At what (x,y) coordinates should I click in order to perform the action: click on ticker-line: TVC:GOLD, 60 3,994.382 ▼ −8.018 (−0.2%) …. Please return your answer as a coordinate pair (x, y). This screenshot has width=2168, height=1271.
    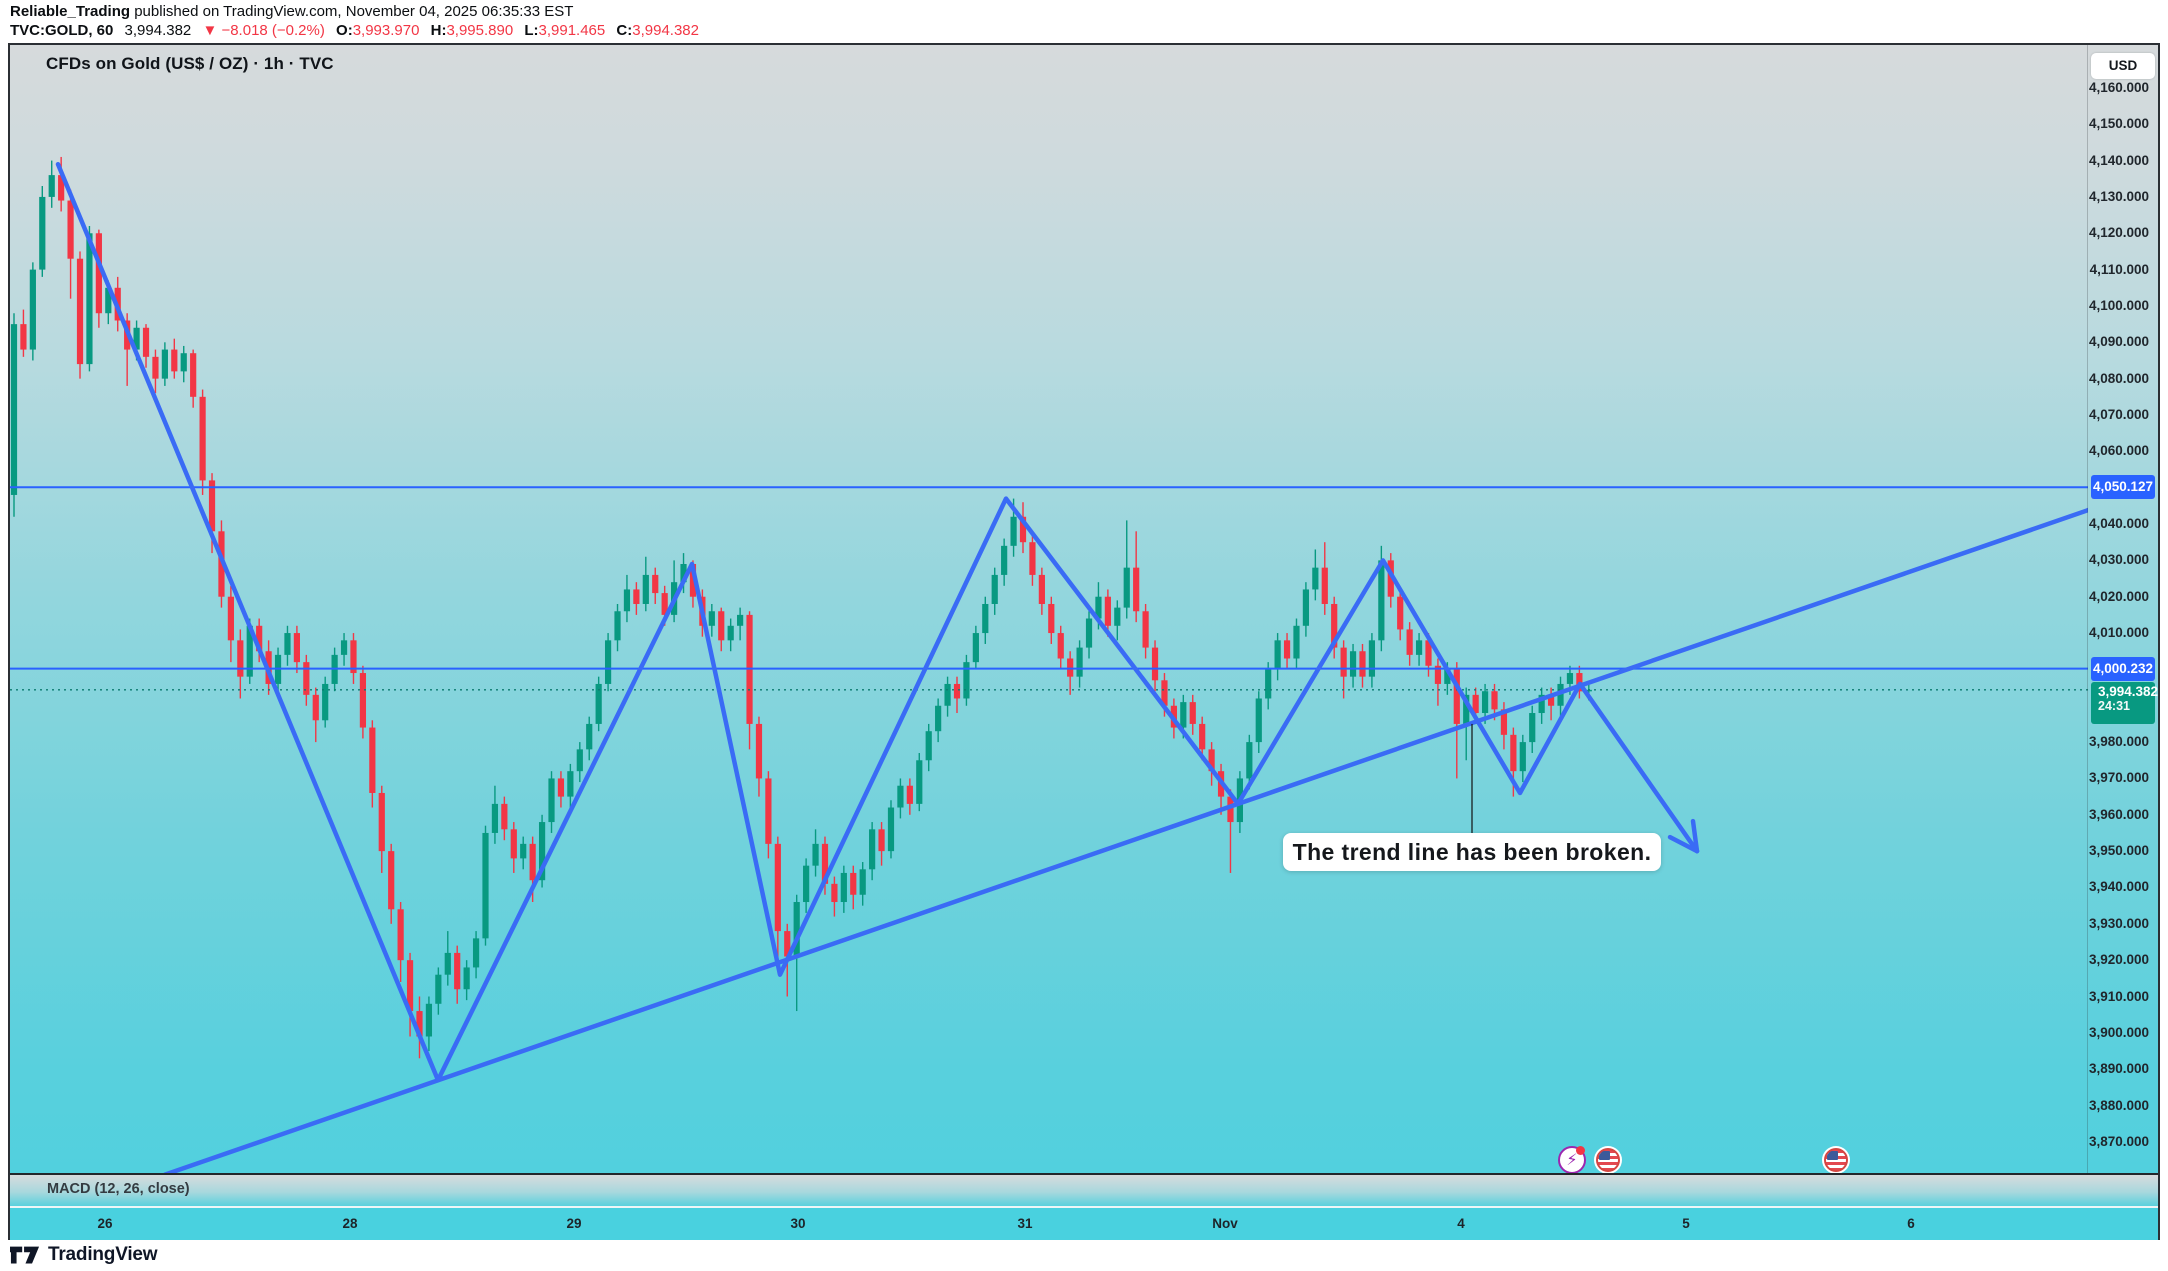
    Looking at the image, I should click on (1085, 30).